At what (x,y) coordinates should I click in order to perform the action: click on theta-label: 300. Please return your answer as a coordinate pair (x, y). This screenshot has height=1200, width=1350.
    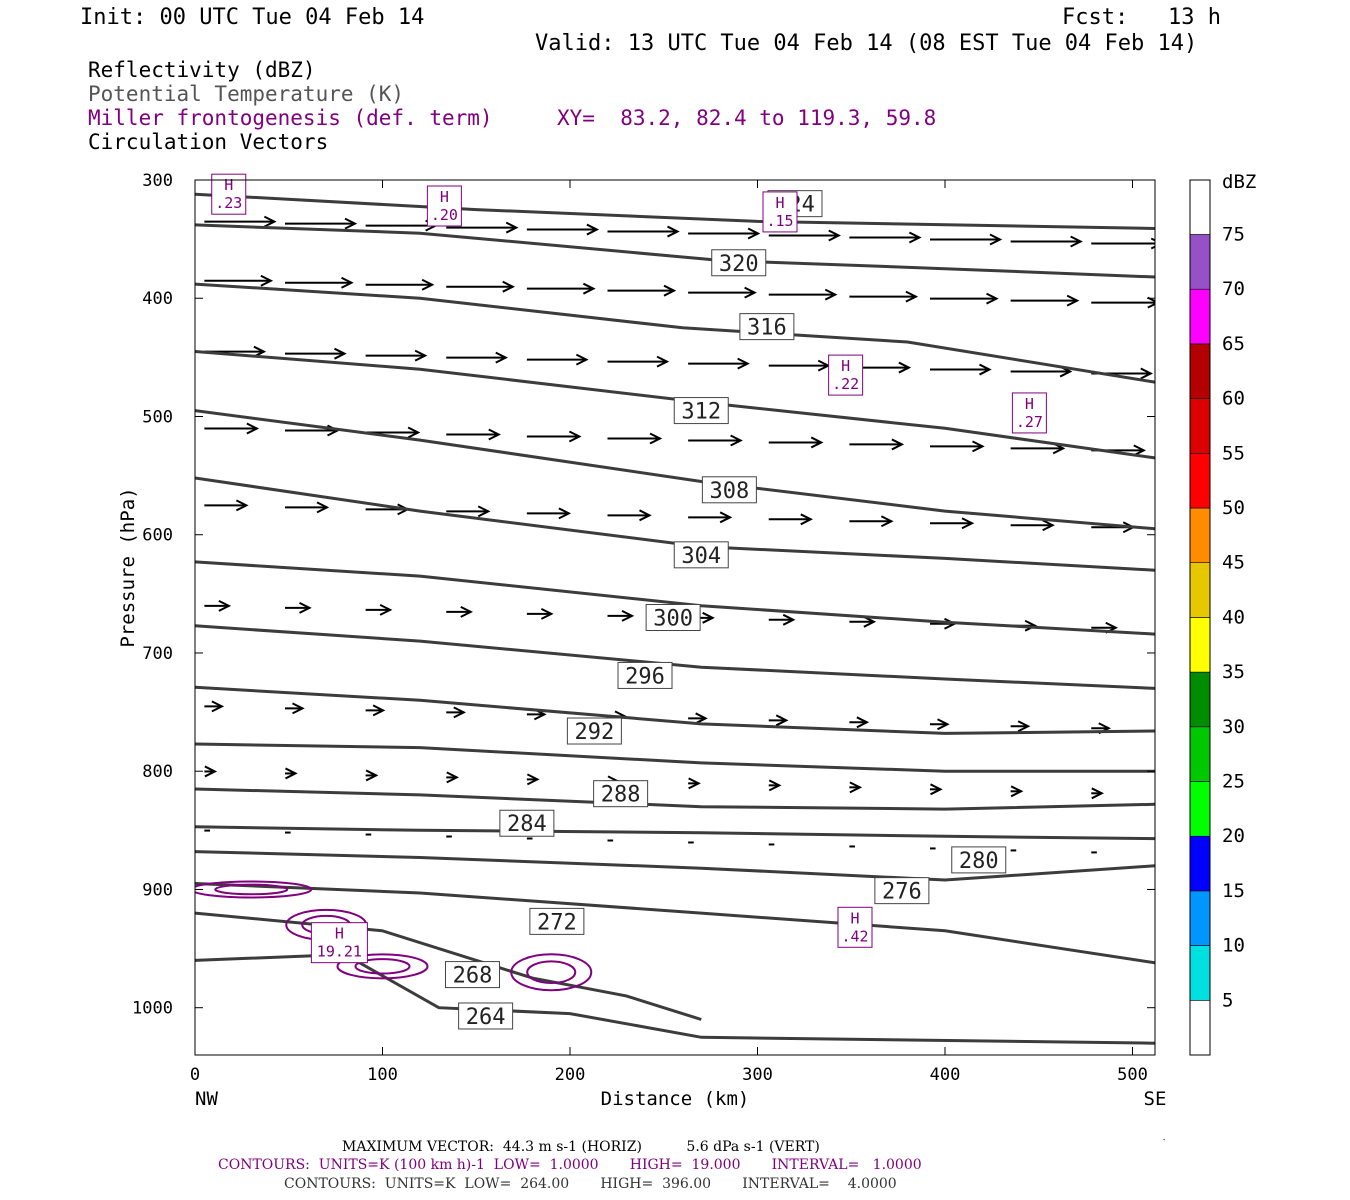
    Looking at the image, I should click on (673, 619).